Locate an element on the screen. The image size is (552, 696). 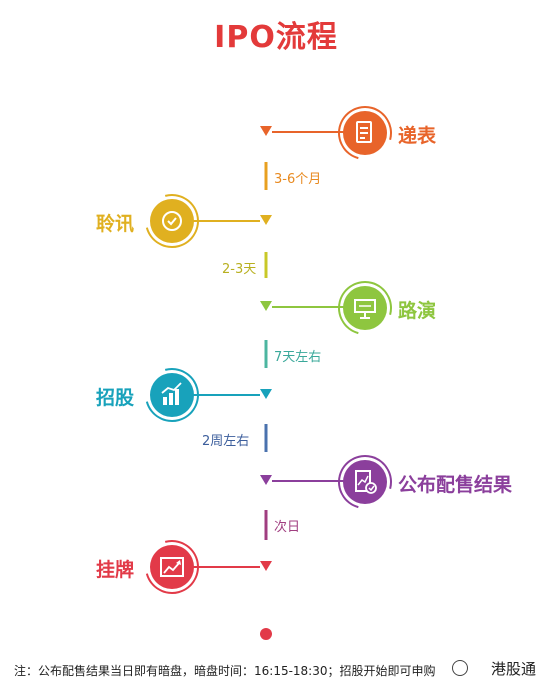
step-label-3: 路演 is located at coordinates (417, 311).